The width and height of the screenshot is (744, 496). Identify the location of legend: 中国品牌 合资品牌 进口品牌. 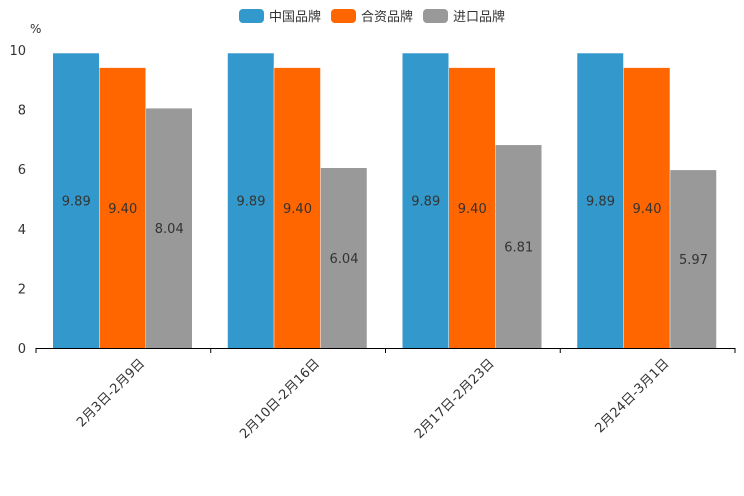
(372, 15).